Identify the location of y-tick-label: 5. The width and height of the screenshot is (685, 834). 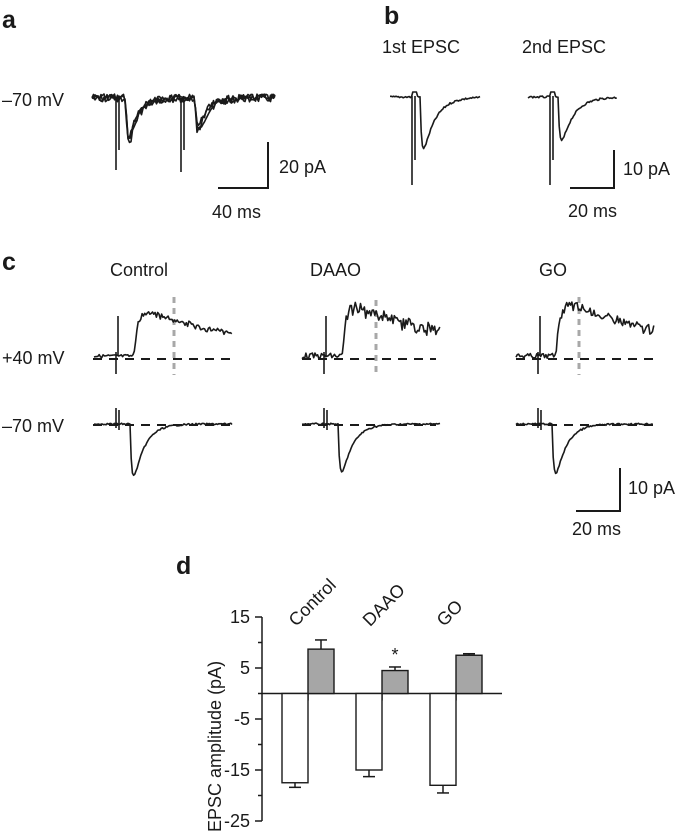
(245, 668).